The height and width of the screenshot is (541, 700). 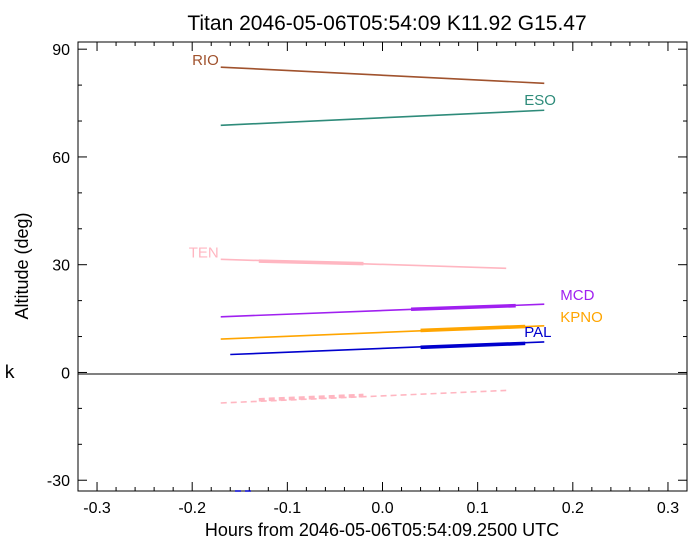 What do you see at coordinates (382, 118) in the screenshot?
I see `series-line-eso` at bounding box center [382, 118].